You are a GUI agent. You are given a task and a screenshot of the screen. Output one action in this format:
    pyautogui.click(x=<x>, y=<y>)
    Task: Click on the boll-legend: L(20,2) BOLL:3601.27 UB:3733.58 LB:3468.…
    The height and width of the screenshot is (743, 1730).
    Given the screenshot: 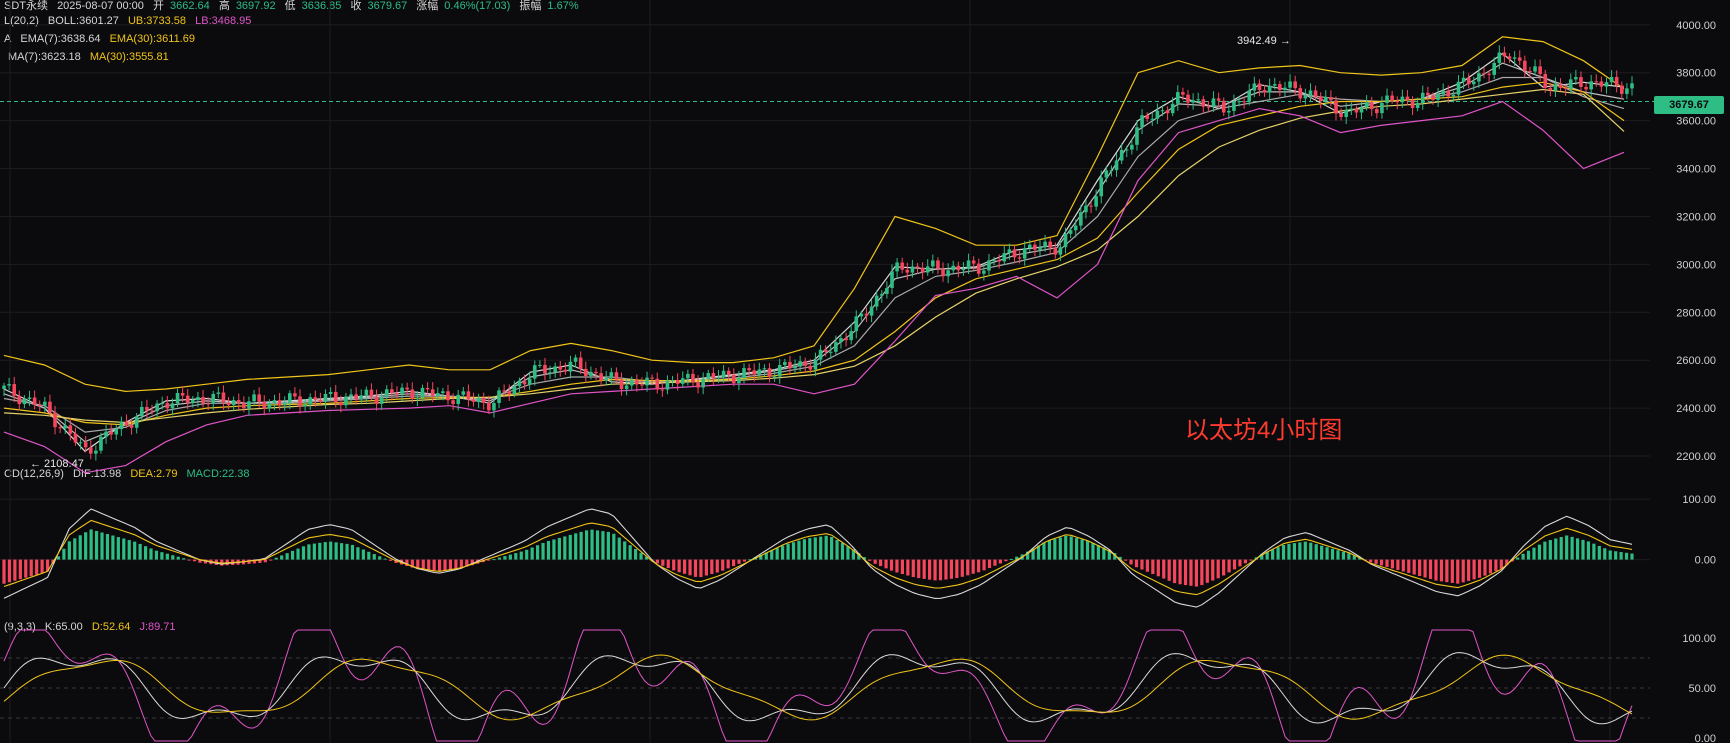 What is the action you would take?
    pyautogui.click(x=130, y=21)
    